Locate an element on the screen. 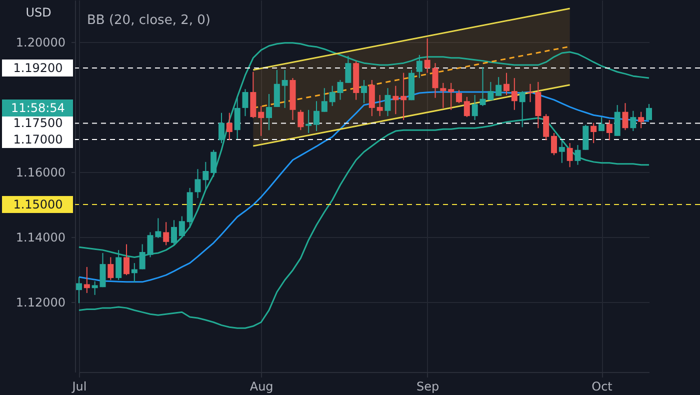  y-tick-label: 1.20000 is located at coordinates (41, 42).